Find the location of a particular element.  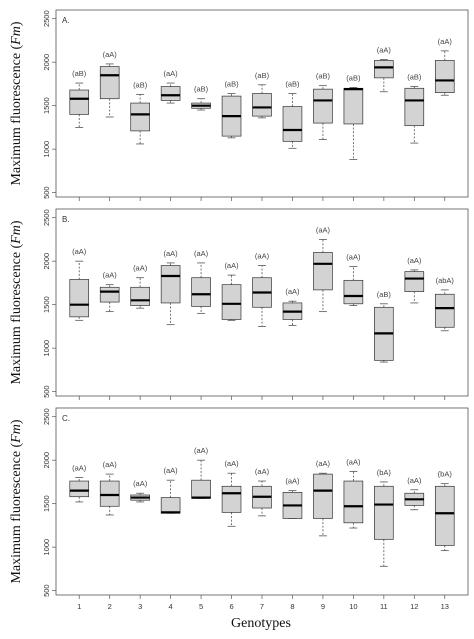

box-genotype-12: (aB) is located at coordinates (414, 108).